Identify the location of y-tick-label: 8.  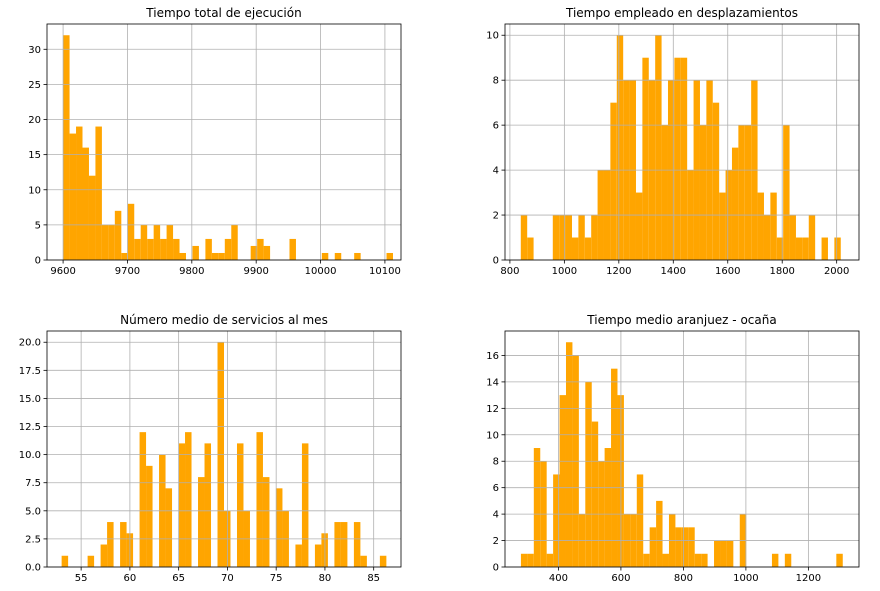
(496, 81).